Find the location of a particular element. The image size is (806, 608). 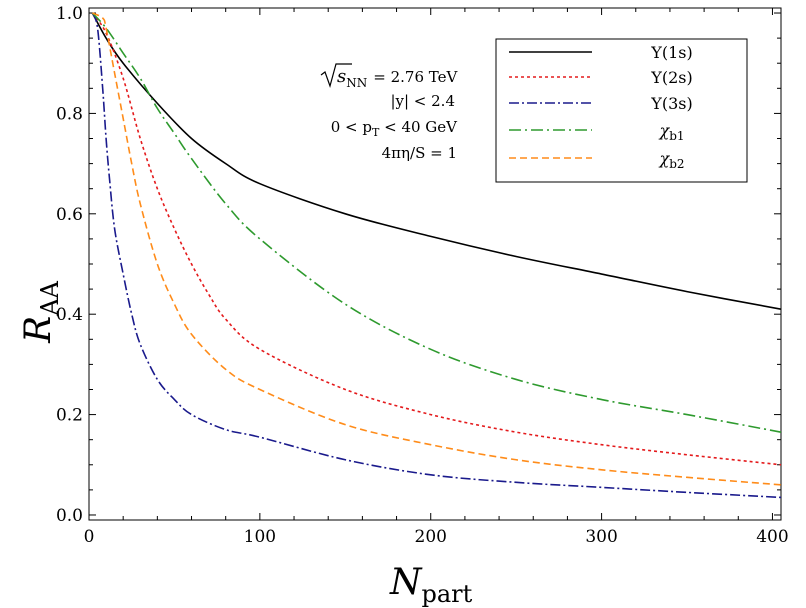

annotation-energy: sNN = 2.76 TeV is located at coordinates (397, 78).